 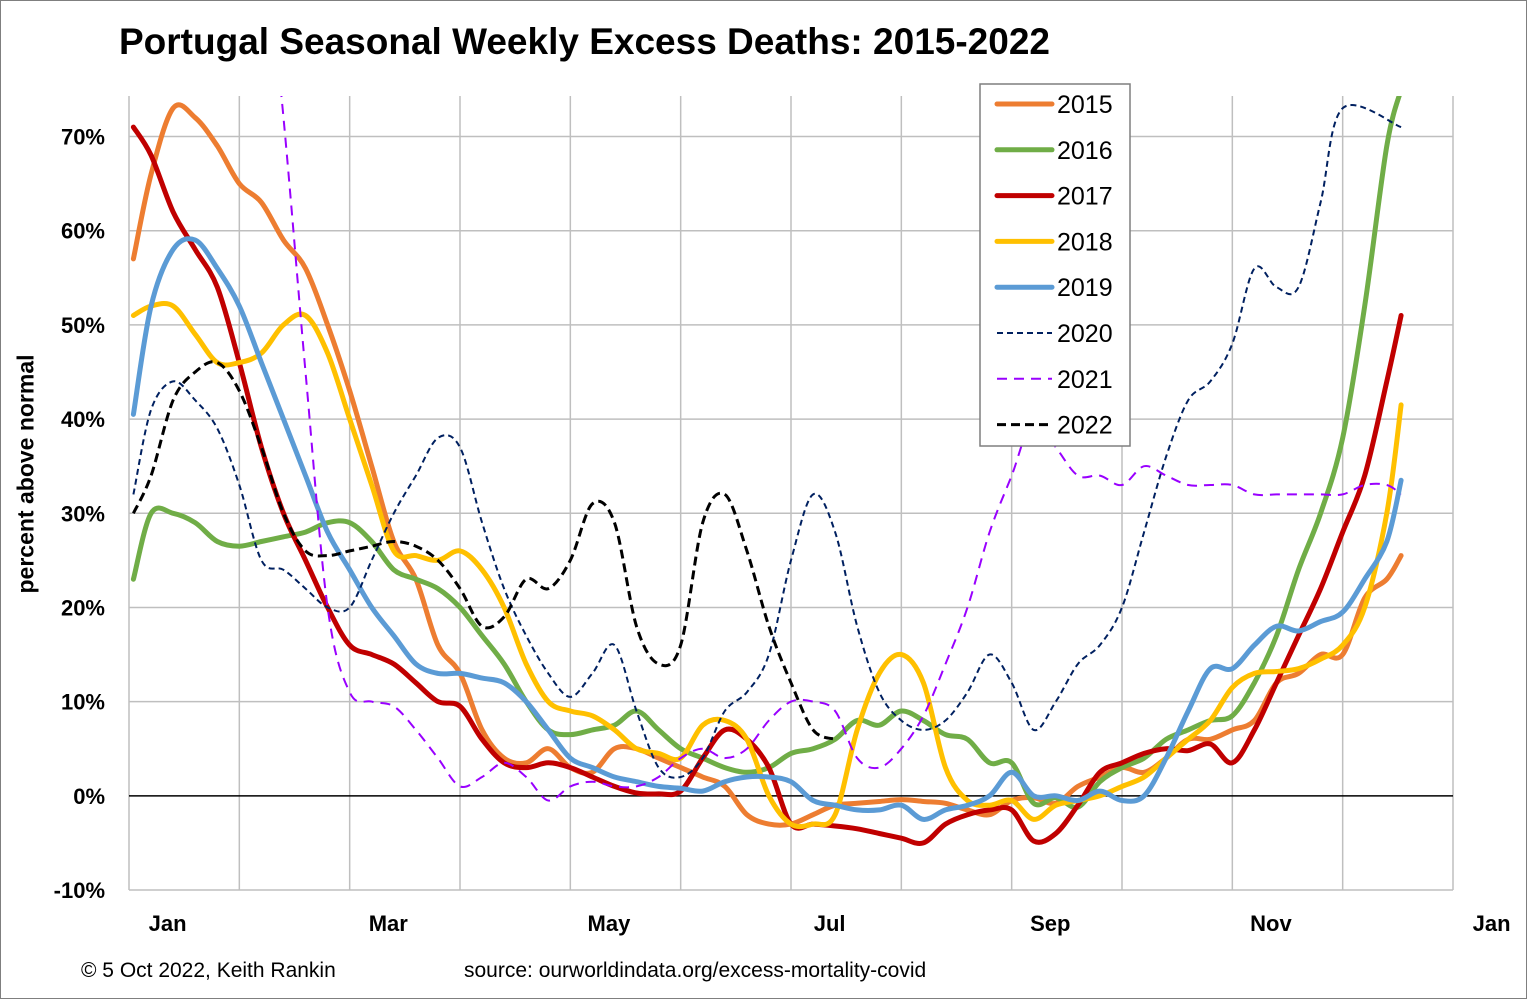 I want to click on legend-box, so click(x=1055, y=265).